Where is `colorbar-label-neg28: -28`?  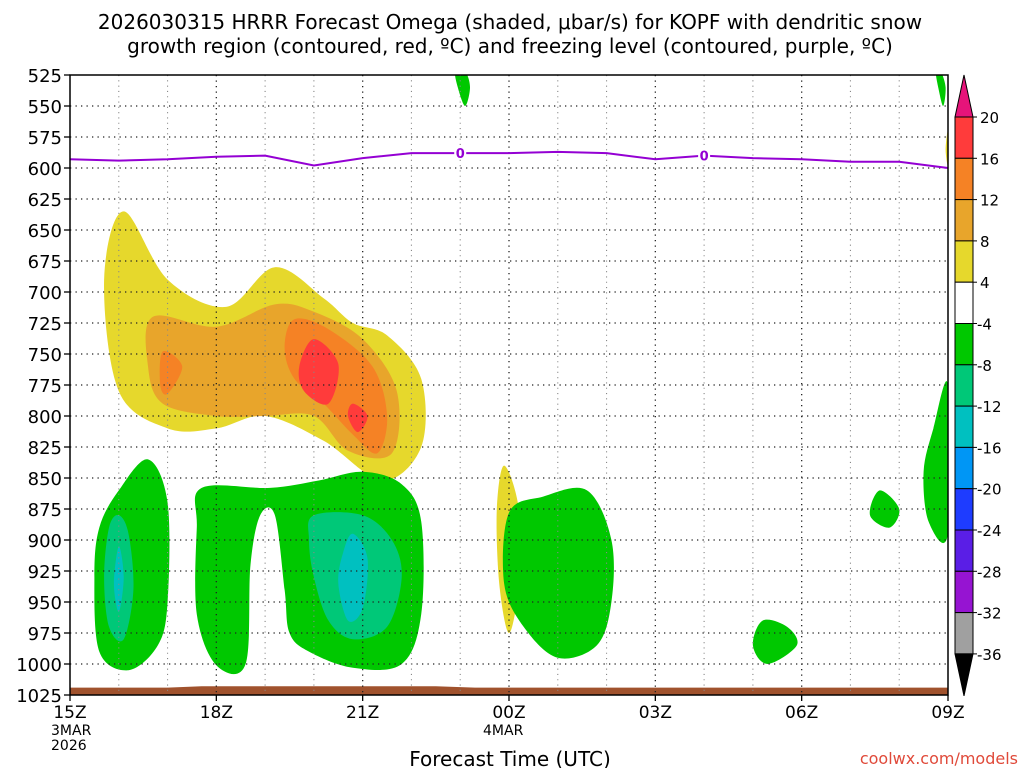
colorbar-label-neg28: -28 is located at coordinates (989, 572).